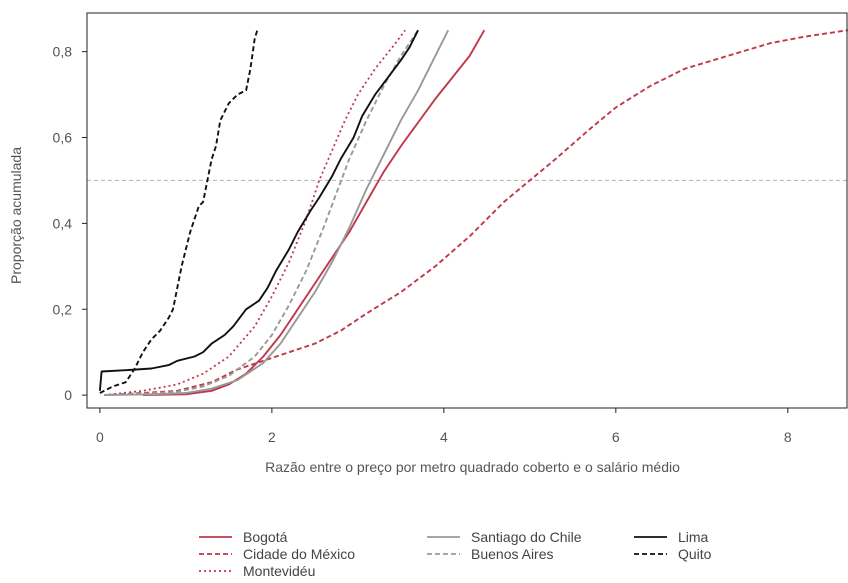  Describe the element at coordinates (265, 537) in the screenshot. I see `legend-label: Bogotá` at that location.